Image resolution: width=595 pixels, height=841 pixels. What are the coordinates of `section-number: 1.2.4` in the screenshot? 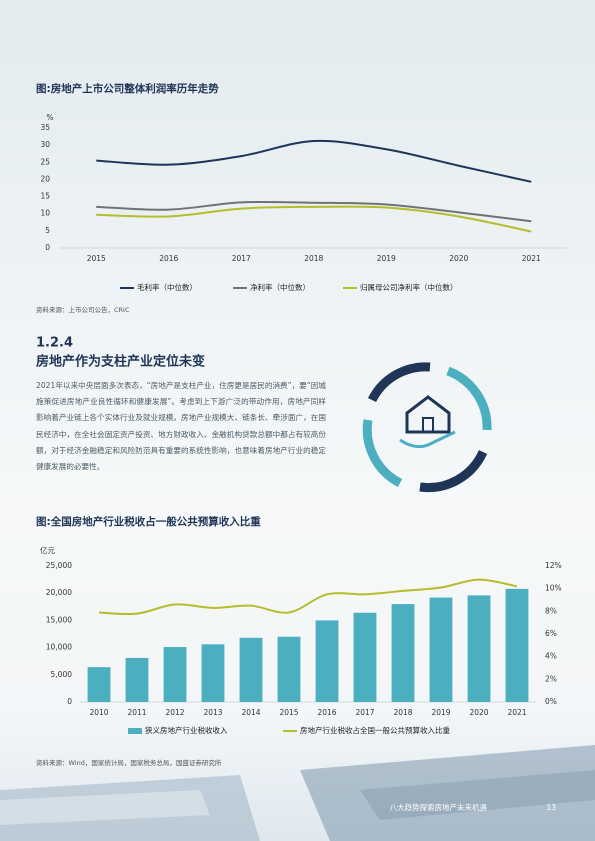 It's located at (54, 343).